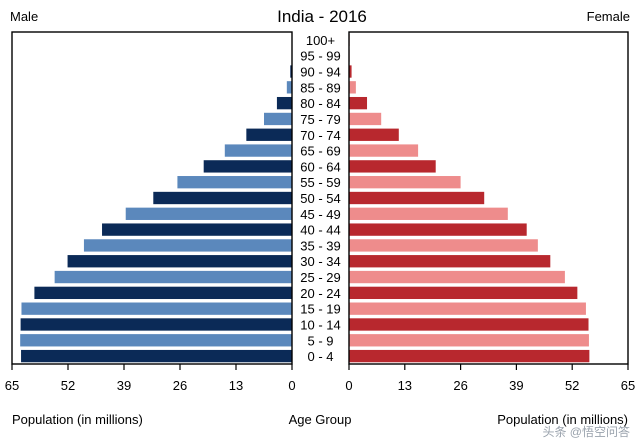 This screenshot has height=446, width=640. I want to click on age-group-label: 45 - 49, so click(320, 214).